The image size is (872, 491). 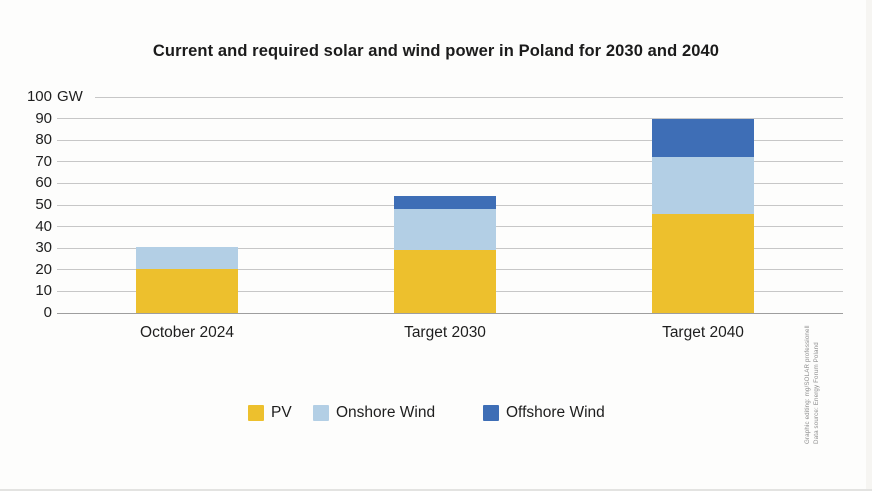 What do you see at coordinates (555, 412) in the screenshot?
I see `legend-label: Offshore Wind` at bounding box center [555, 412].